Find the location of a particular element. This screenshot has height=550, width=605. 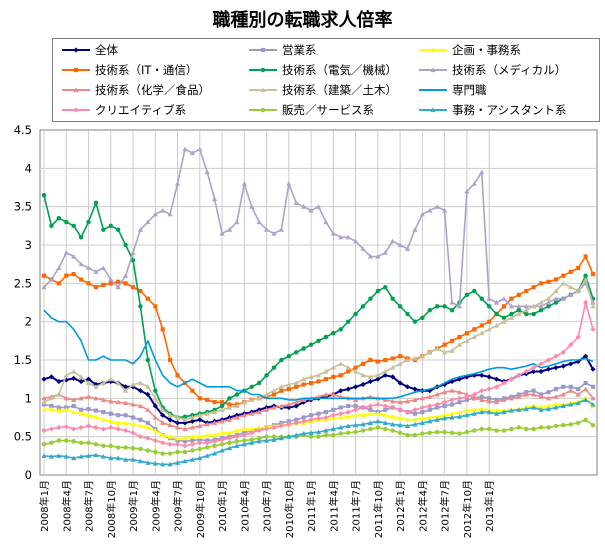

x-tick-label: 2008年4月 is located at coordinates (66, 506).